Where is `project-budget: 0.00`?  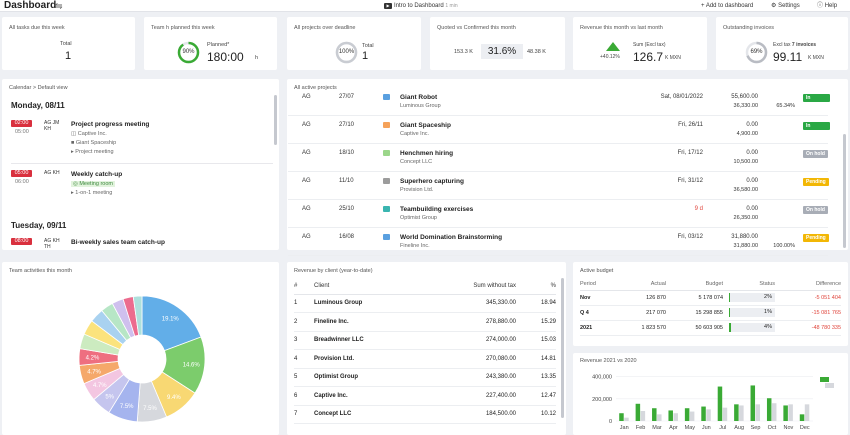 project-budget: 0.00 is located at coordinates (752, 209).